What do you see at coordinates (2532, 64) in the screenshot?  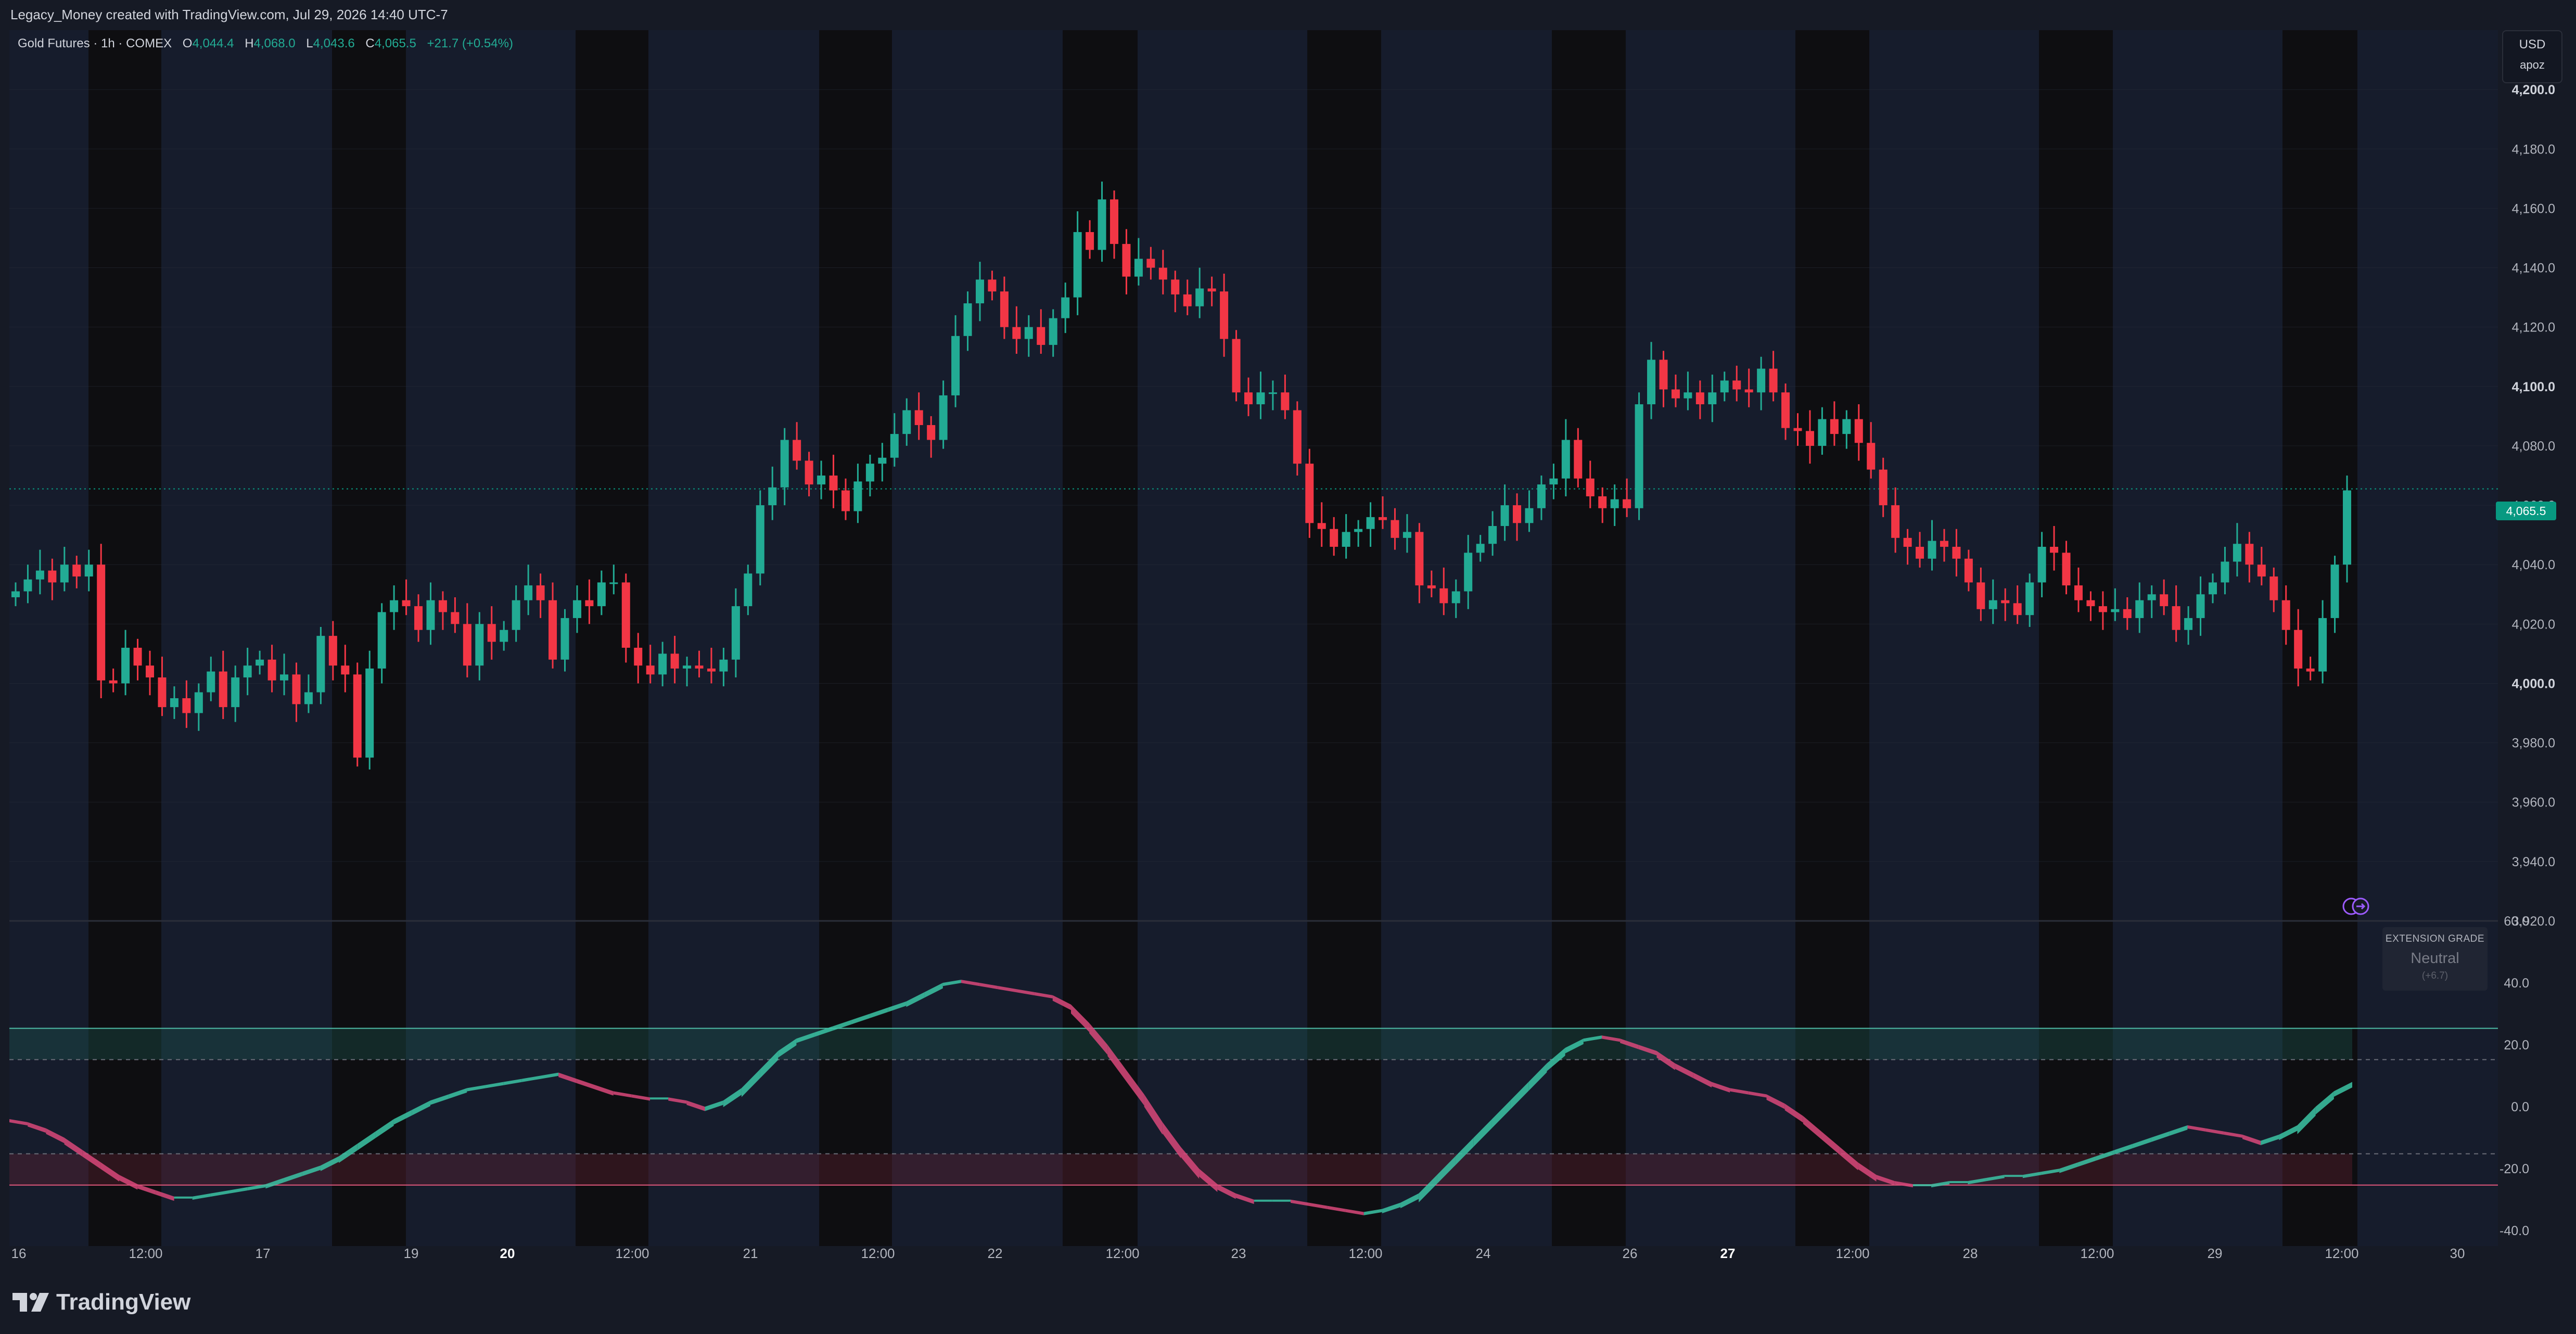 I see `unit-label: apoz` at bounding box center [2532, 64].